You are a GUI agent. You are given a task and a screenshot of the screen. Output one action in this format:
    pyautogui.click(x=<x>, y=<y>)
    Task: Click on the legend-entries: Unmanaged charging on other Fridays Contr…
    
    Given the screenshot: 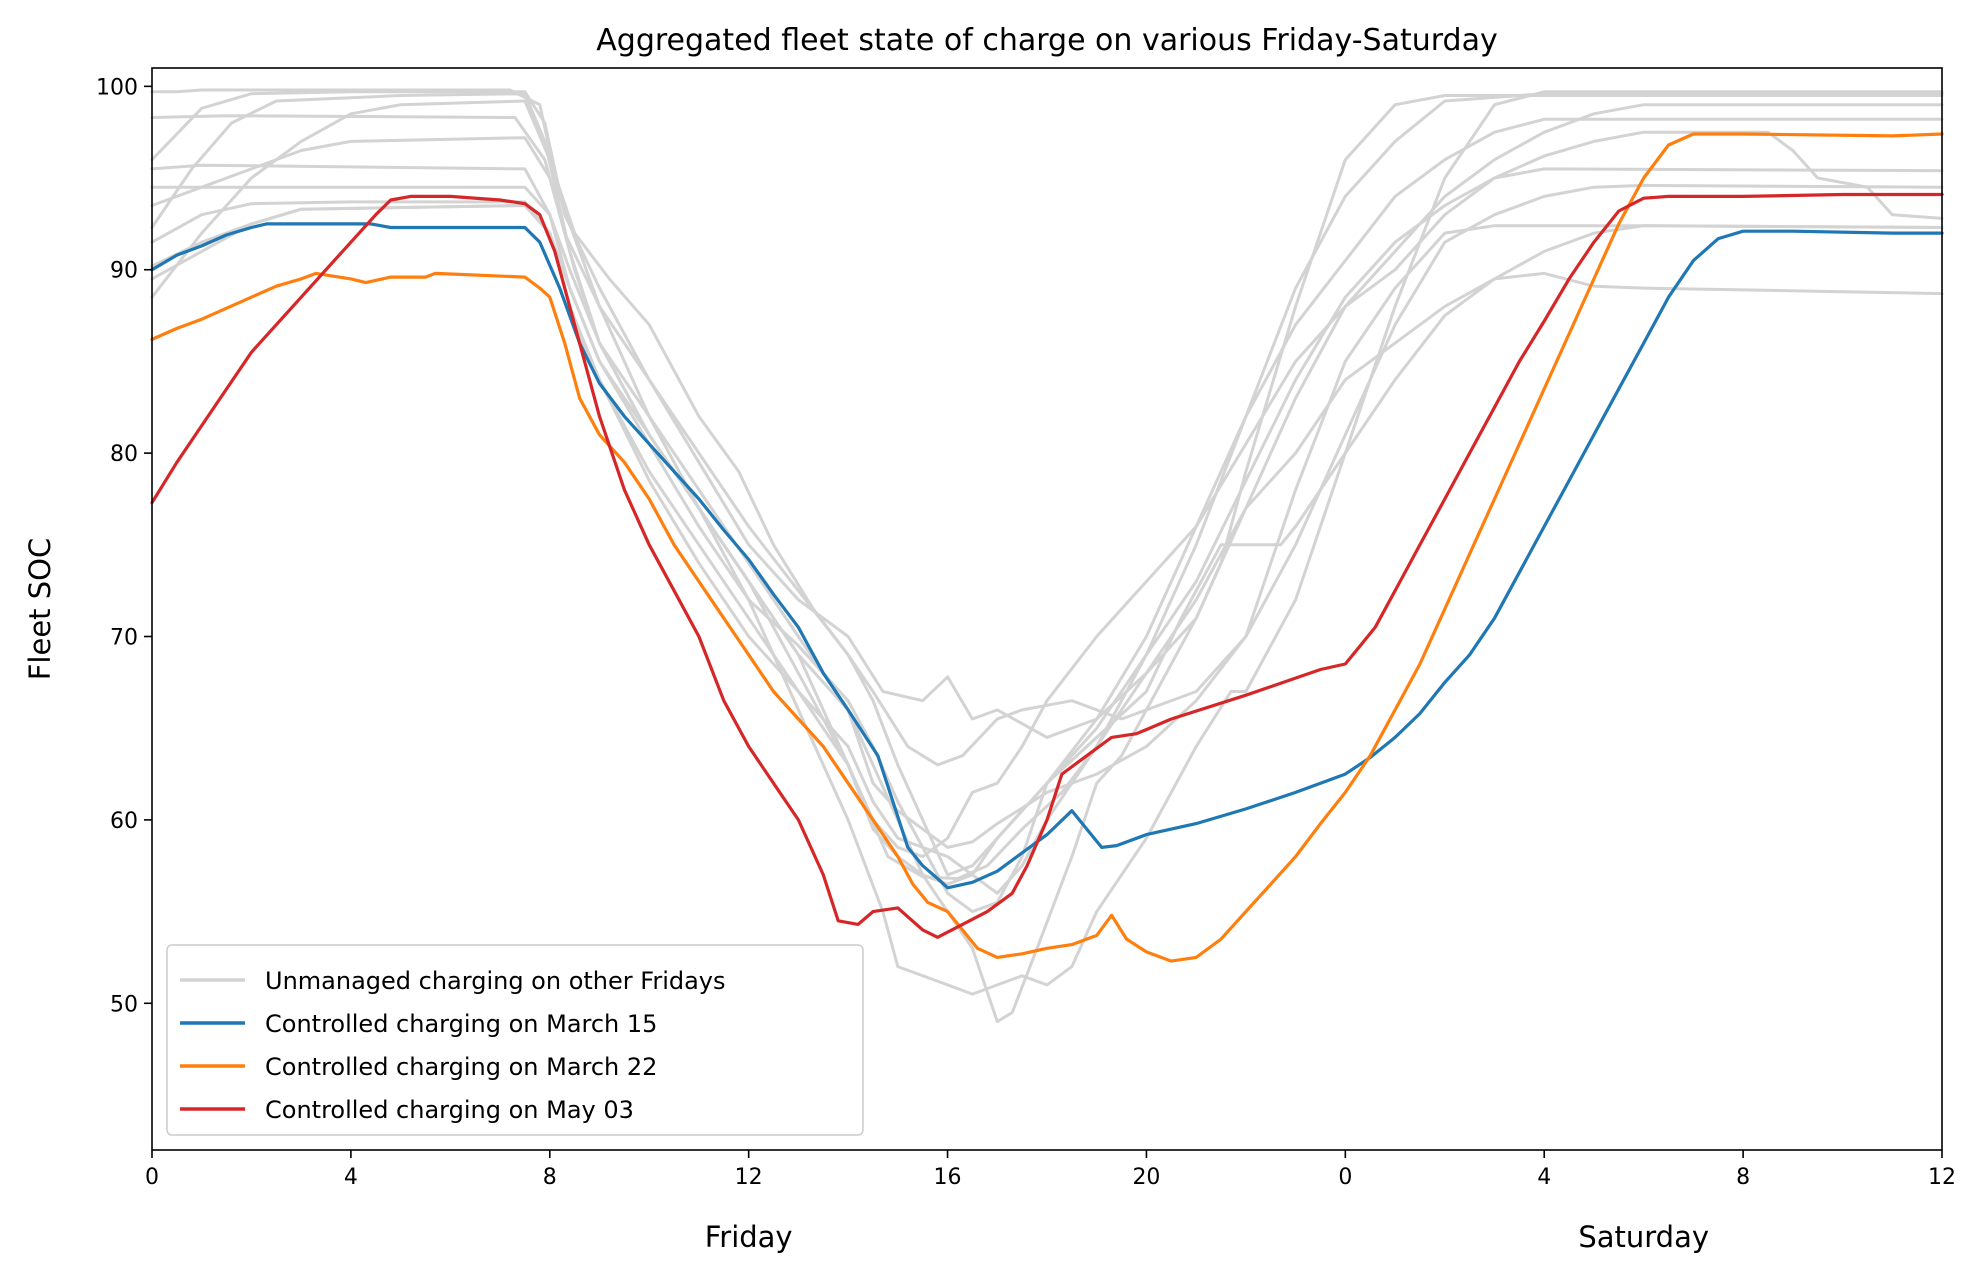 What is the action you would take?
    pyautogui.click(x=453, y=1045)
    